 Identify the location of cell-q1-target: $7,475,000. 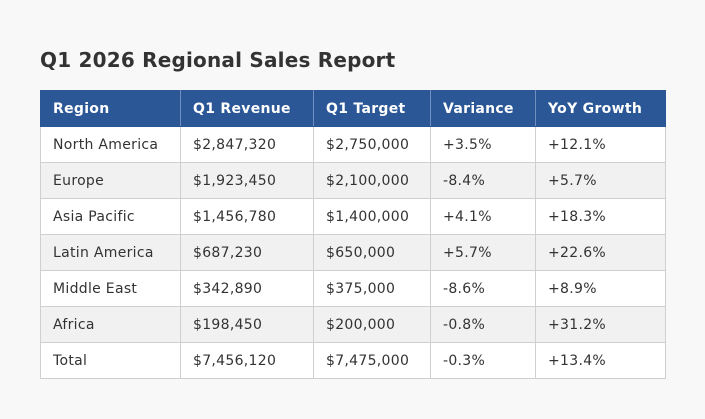
(372, 360).